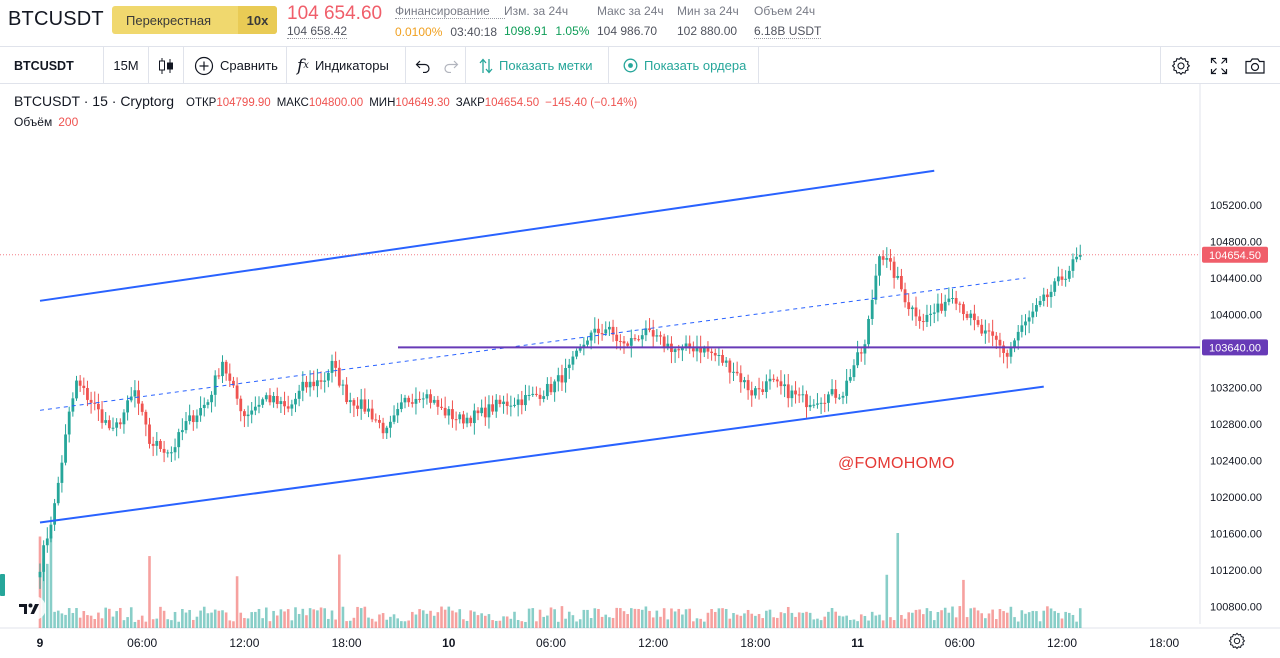 This screenshot has height=658, width=1280. Describe the element at coordinates (94, 101) in the screenshot. I see `legend-title: BTCUSDT · 15 · Cryptorg` at that location.